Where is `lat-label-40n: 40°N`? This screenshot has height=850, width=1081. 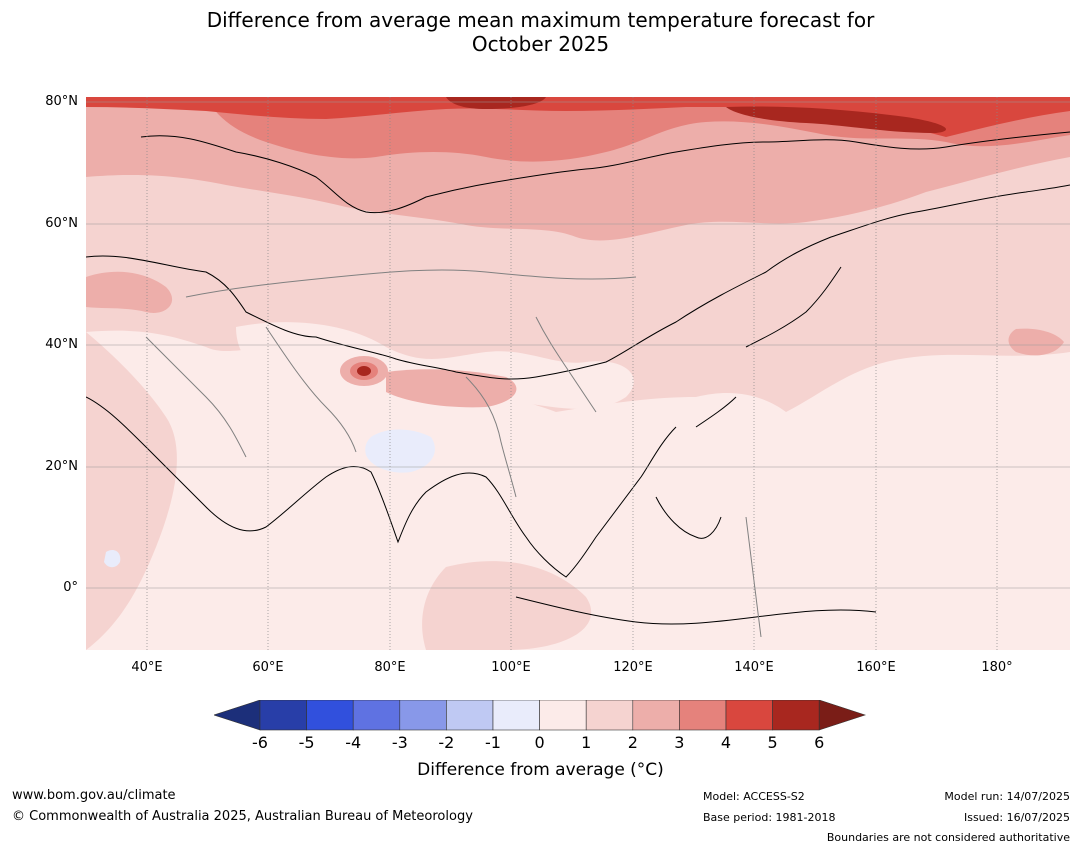
lat-label-40n: 40°N is located at coordinates (61, 344).